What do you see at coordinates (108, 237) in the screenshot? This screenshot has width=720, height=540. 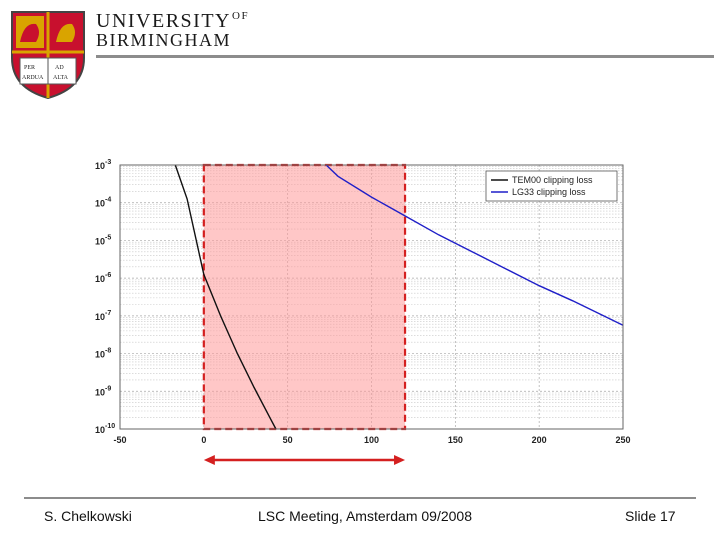 I see `y-tick-exponent: -5` at bounding box center [108, 237].